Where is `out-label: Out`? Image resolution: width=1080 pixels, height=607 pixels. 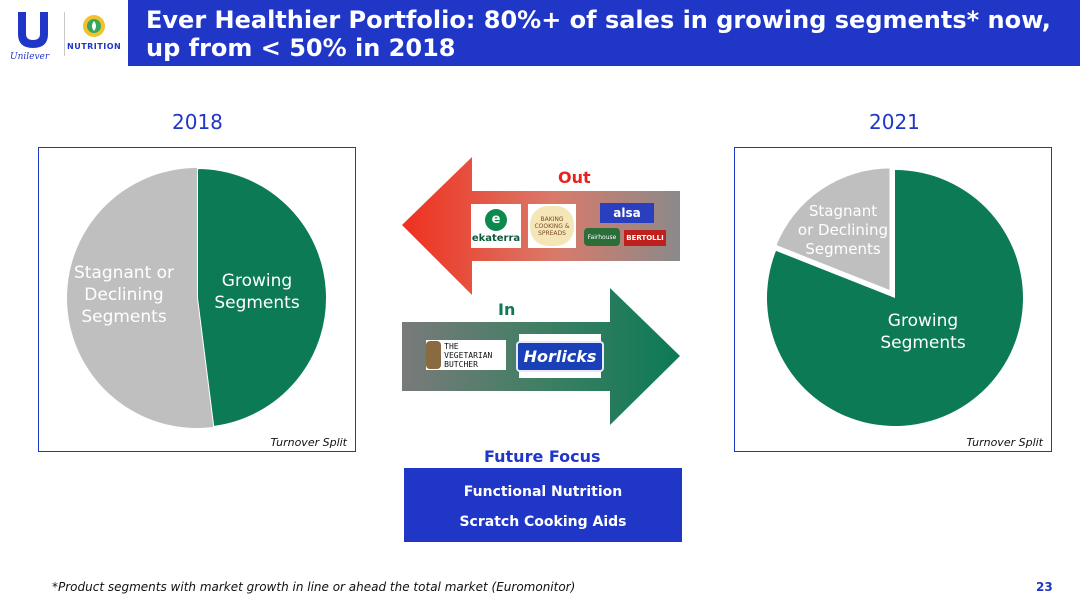 out-label: Out is located at coordinates (574, 177).